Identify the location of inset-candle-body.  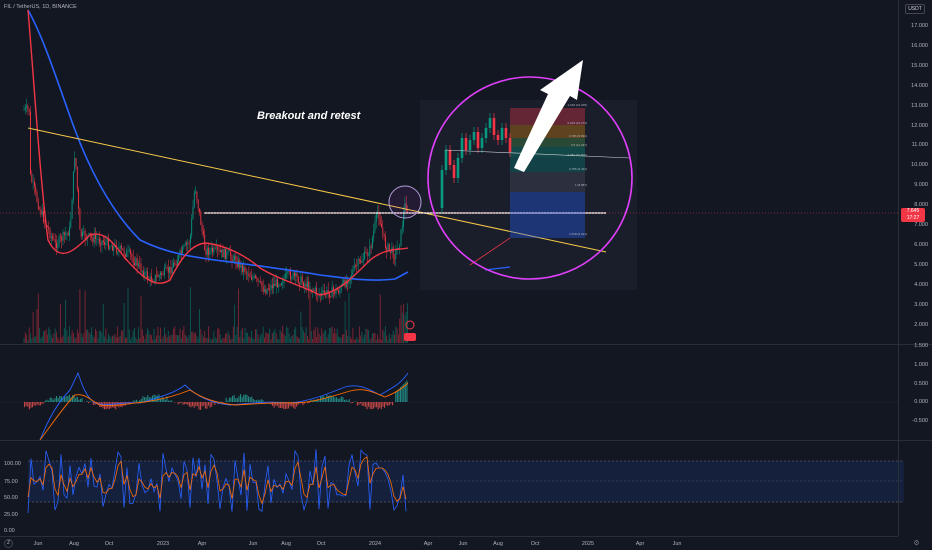
(466, 144).